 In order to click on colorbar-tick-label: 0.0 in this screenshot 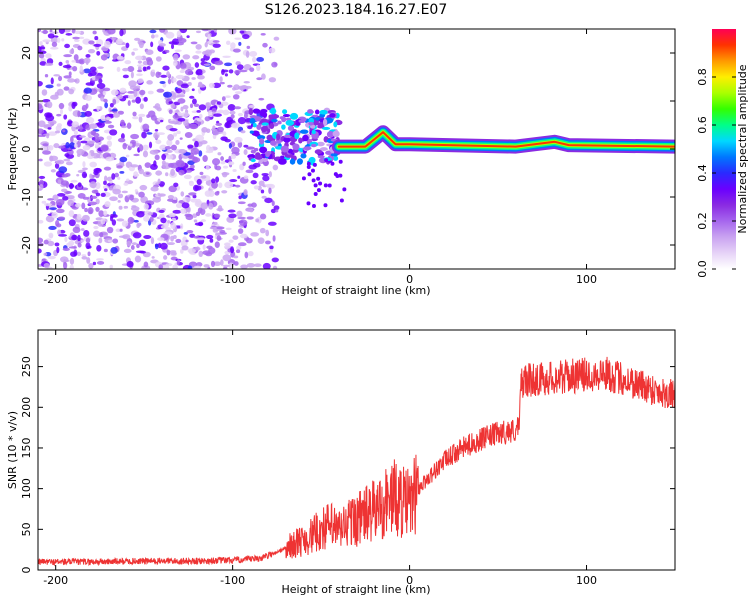, I will do `click(702, 269)`.